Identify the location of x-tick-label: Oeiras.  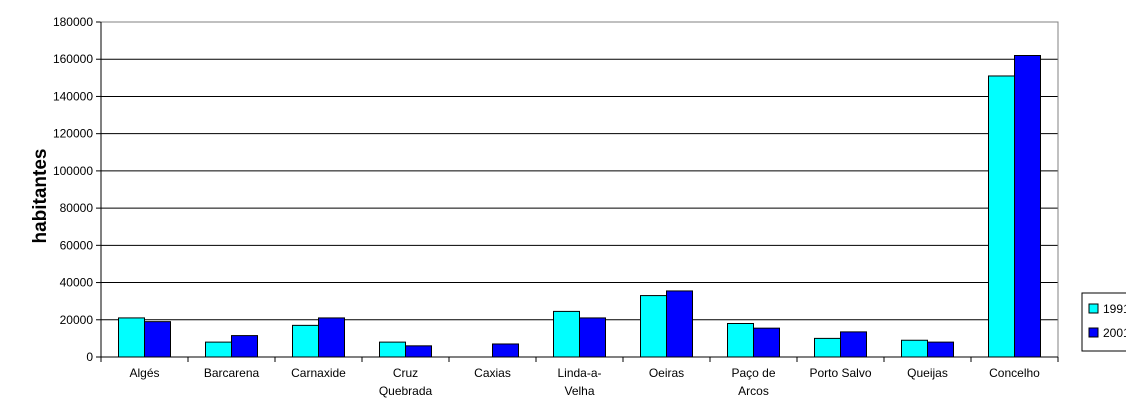
(666, 373).